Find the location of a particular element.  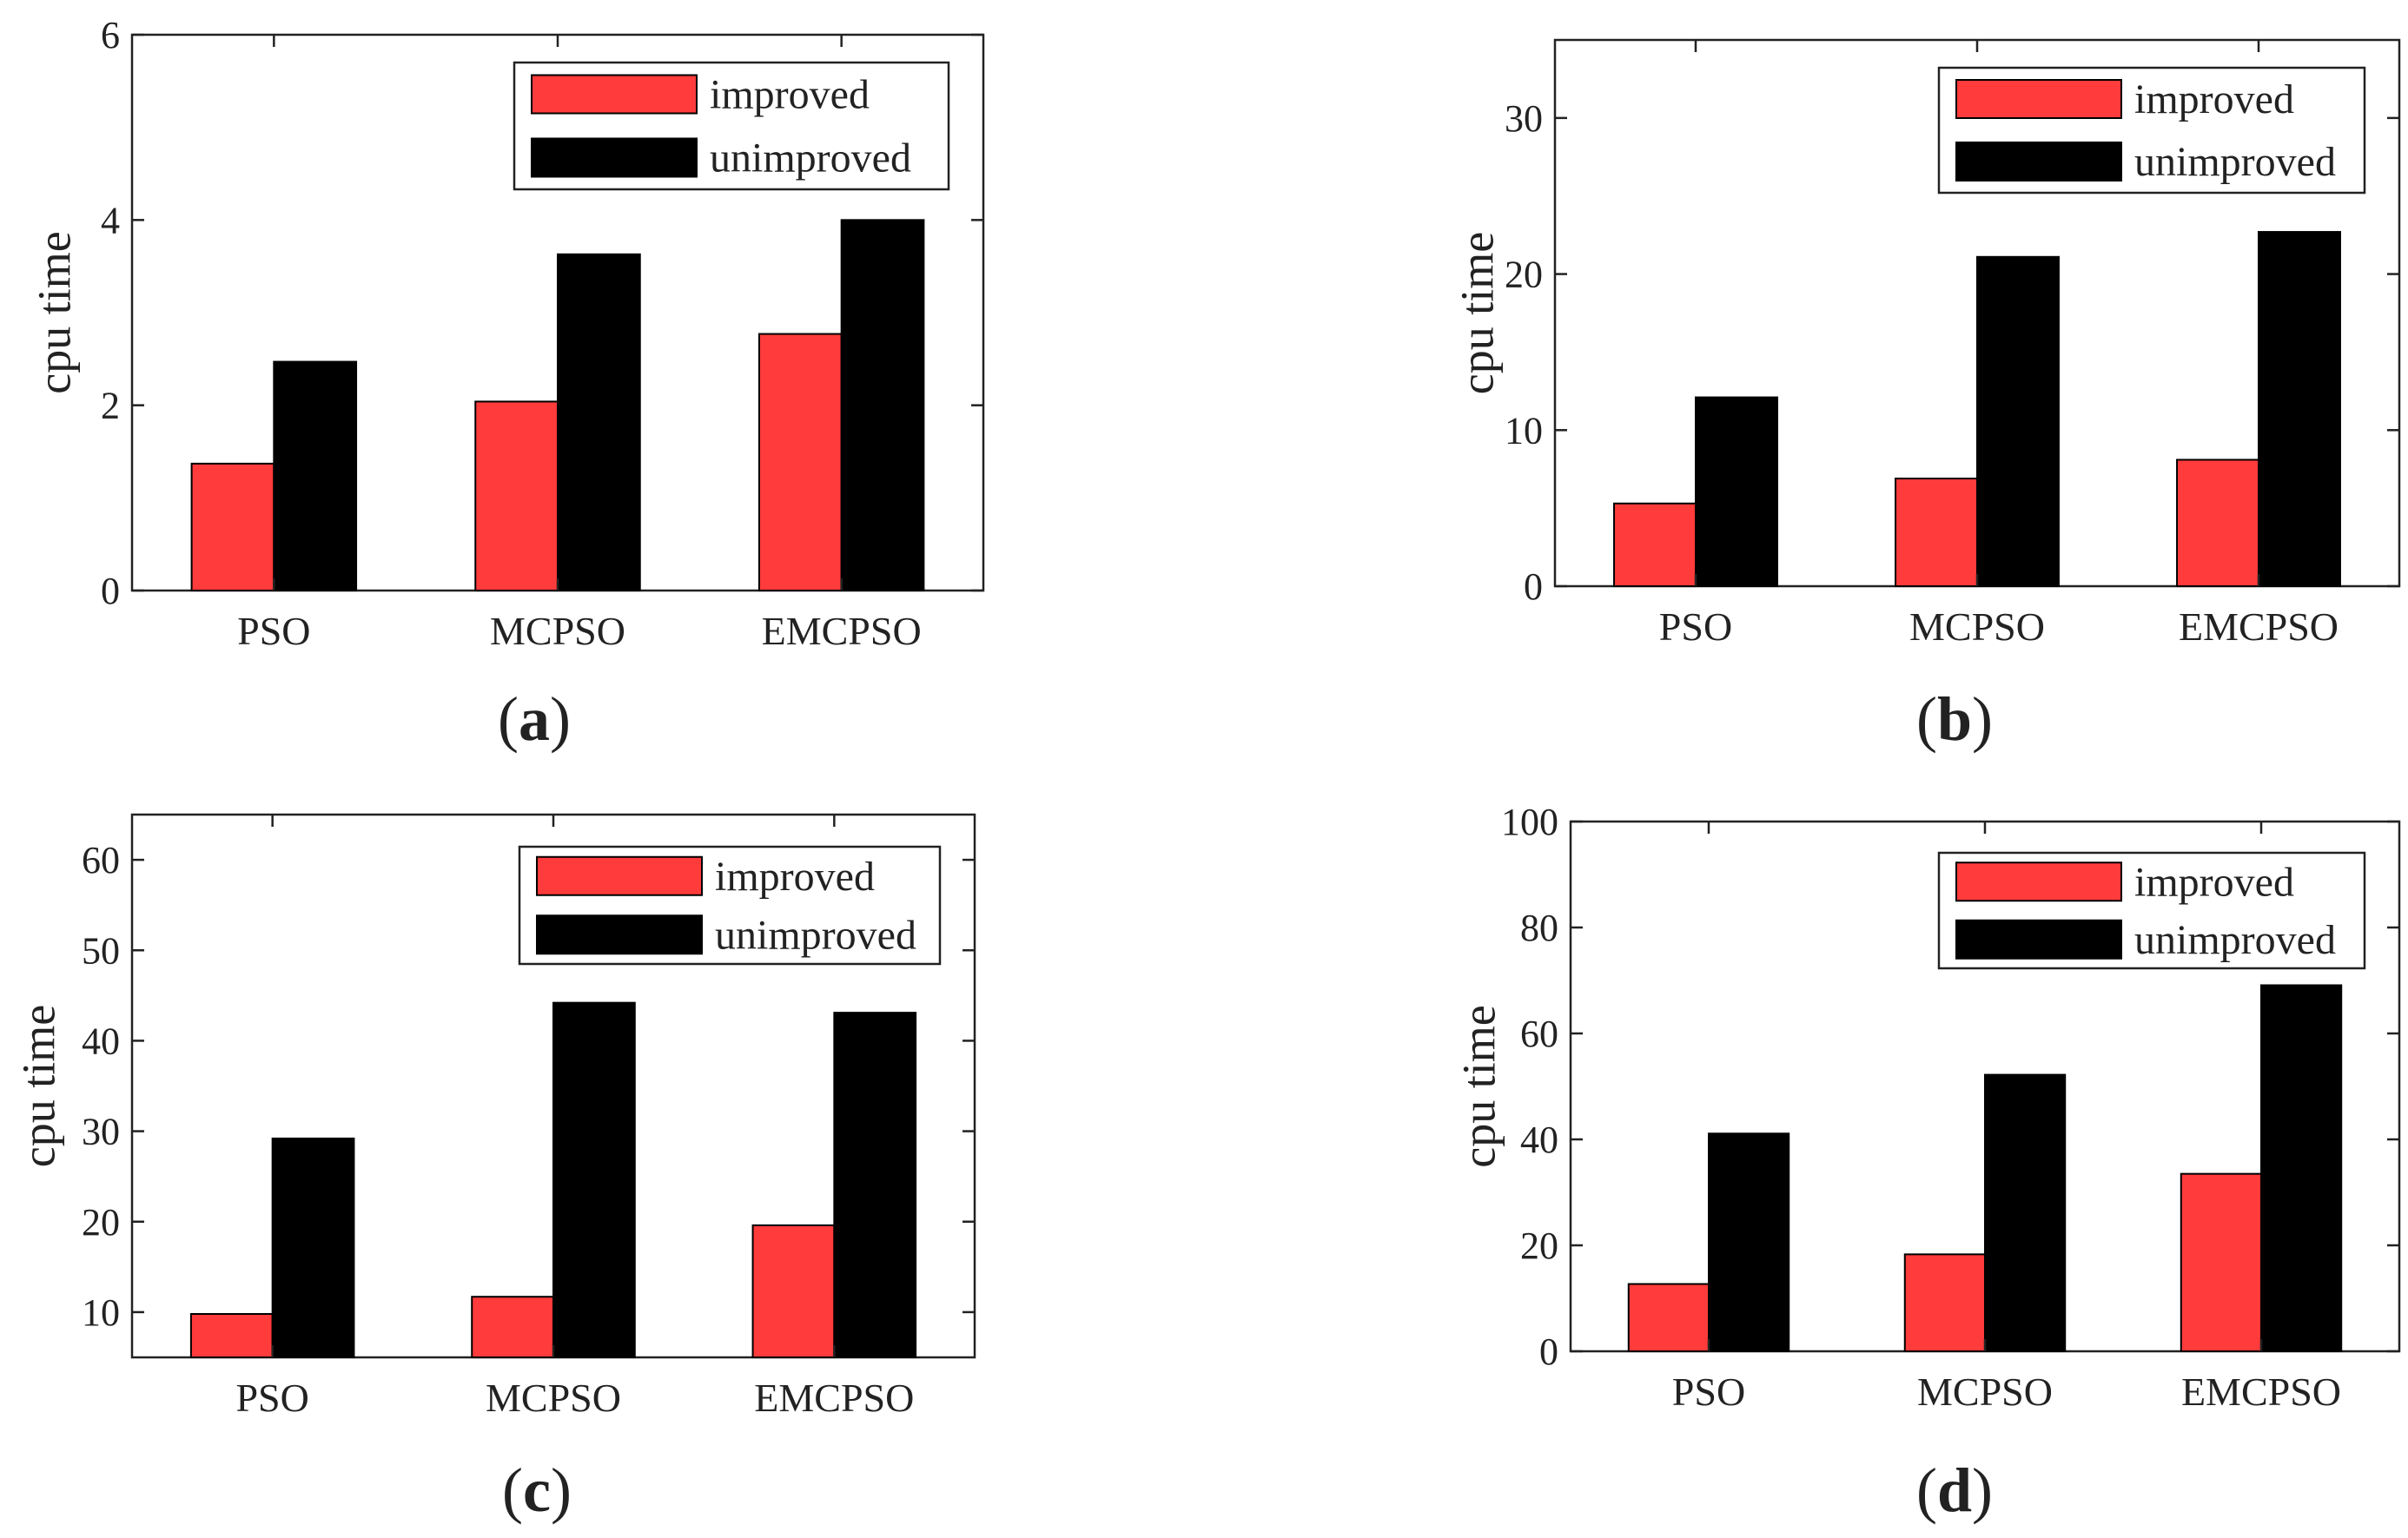

chart-a-bar-improved-pso is located at coordinates (233, 526).